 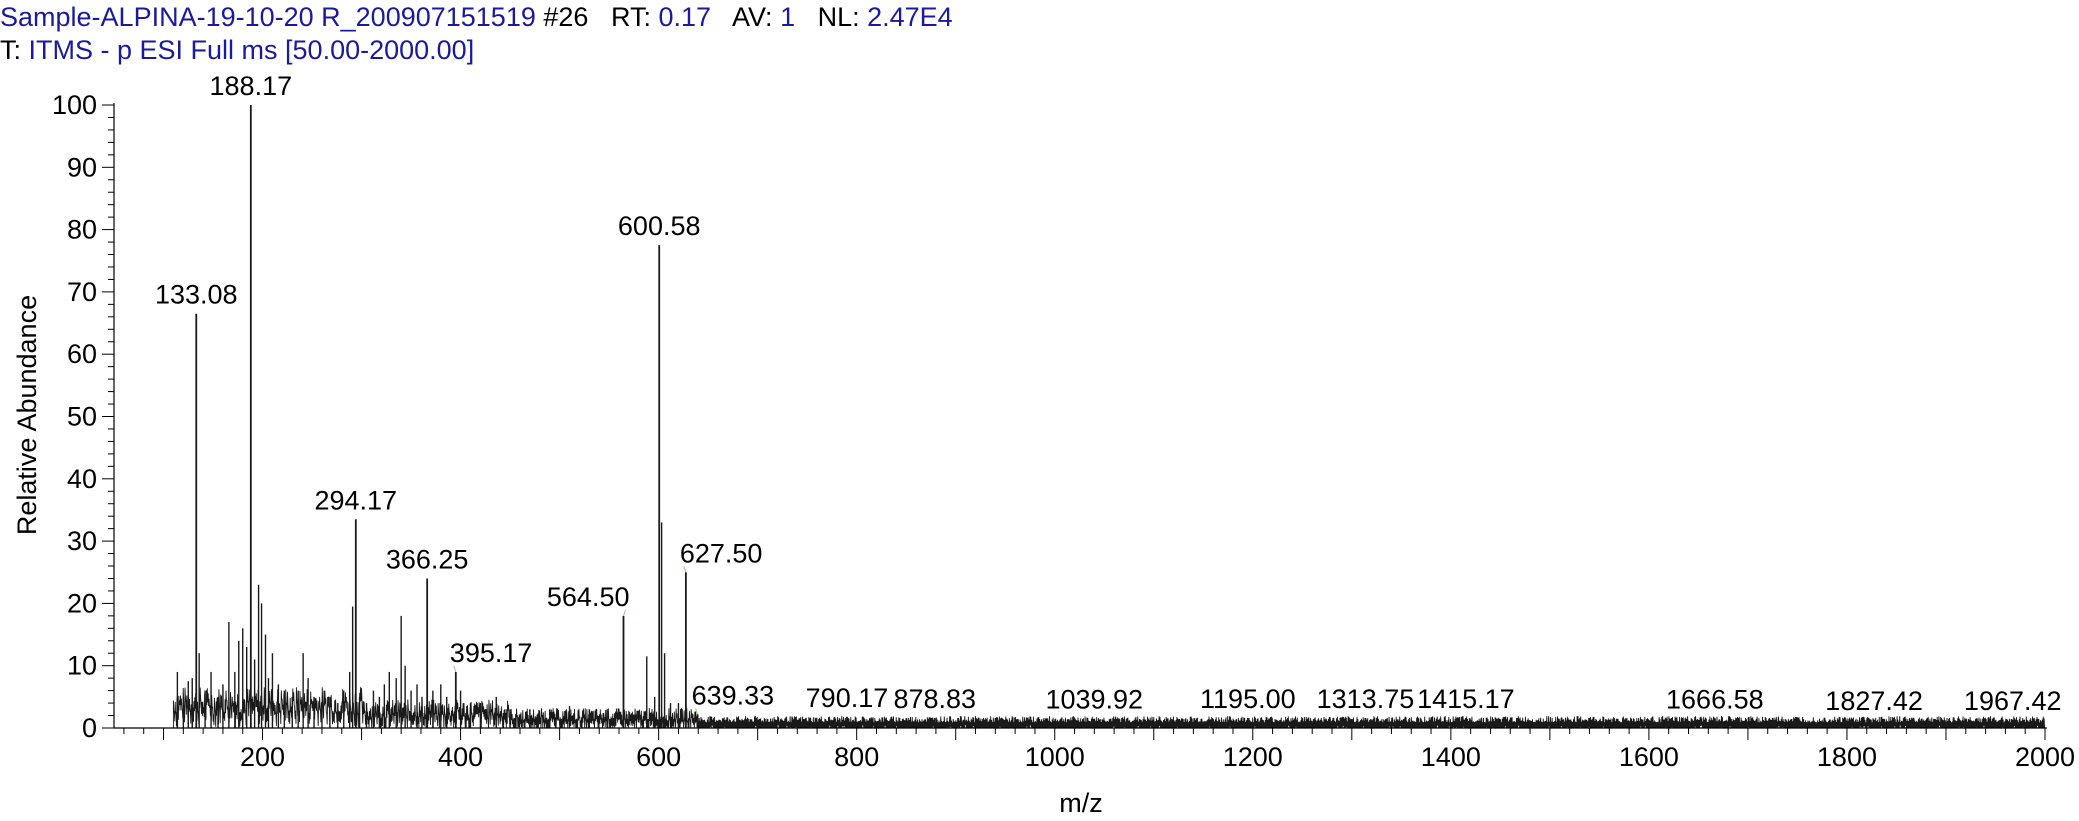 What do you see at coordinates (658, 757) in the screenshot?
I see `x-tick-label: 600` at bounding box center [658, 757].